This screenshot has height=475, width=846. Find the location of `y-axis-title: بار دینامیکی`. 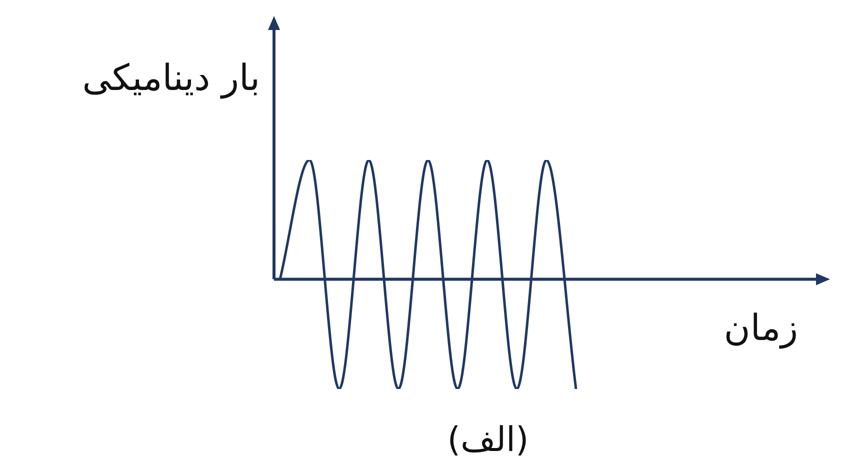

y-axis-title: بار دینامیکی is located at coordinates (170, 78).